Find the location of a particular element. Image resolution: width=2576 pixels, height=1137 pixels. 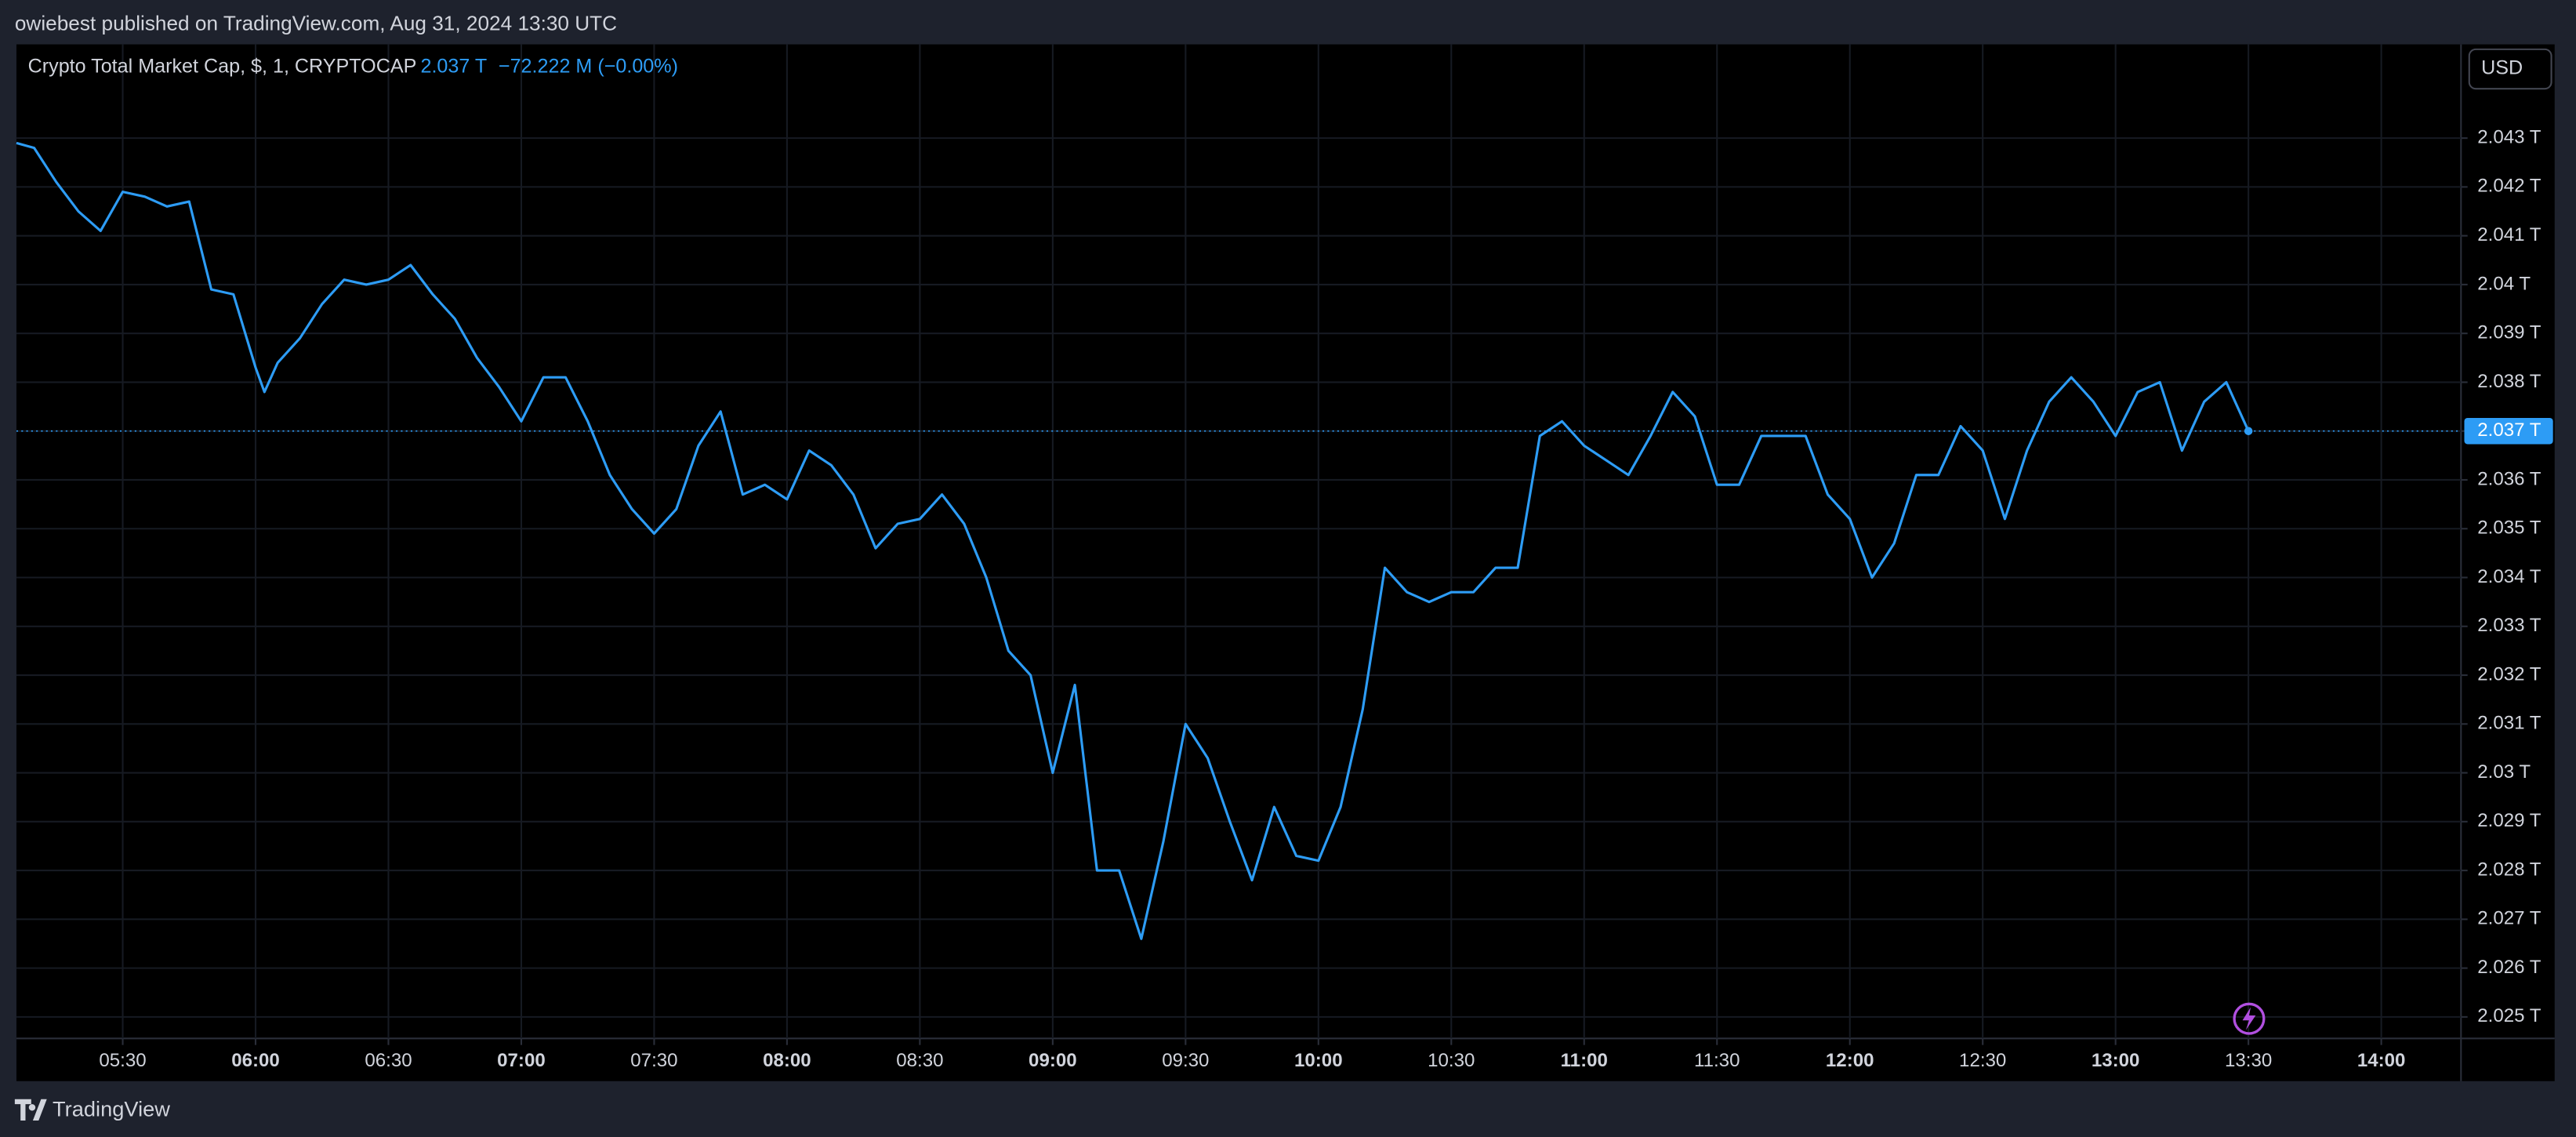

y-tick-label: 2.032 T is located at coordinates (2509, 674).